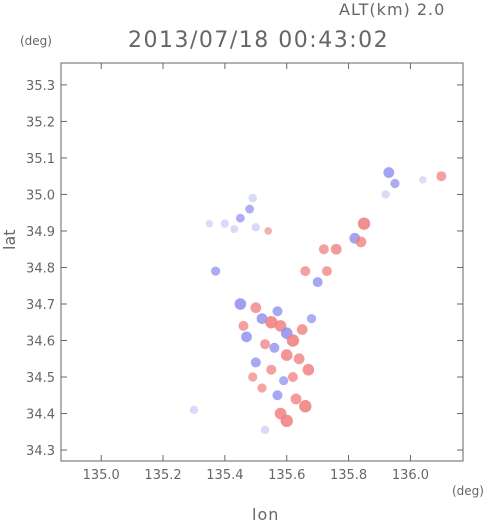  I want to click on x-tick-label: 135.8, so click(348, 475).